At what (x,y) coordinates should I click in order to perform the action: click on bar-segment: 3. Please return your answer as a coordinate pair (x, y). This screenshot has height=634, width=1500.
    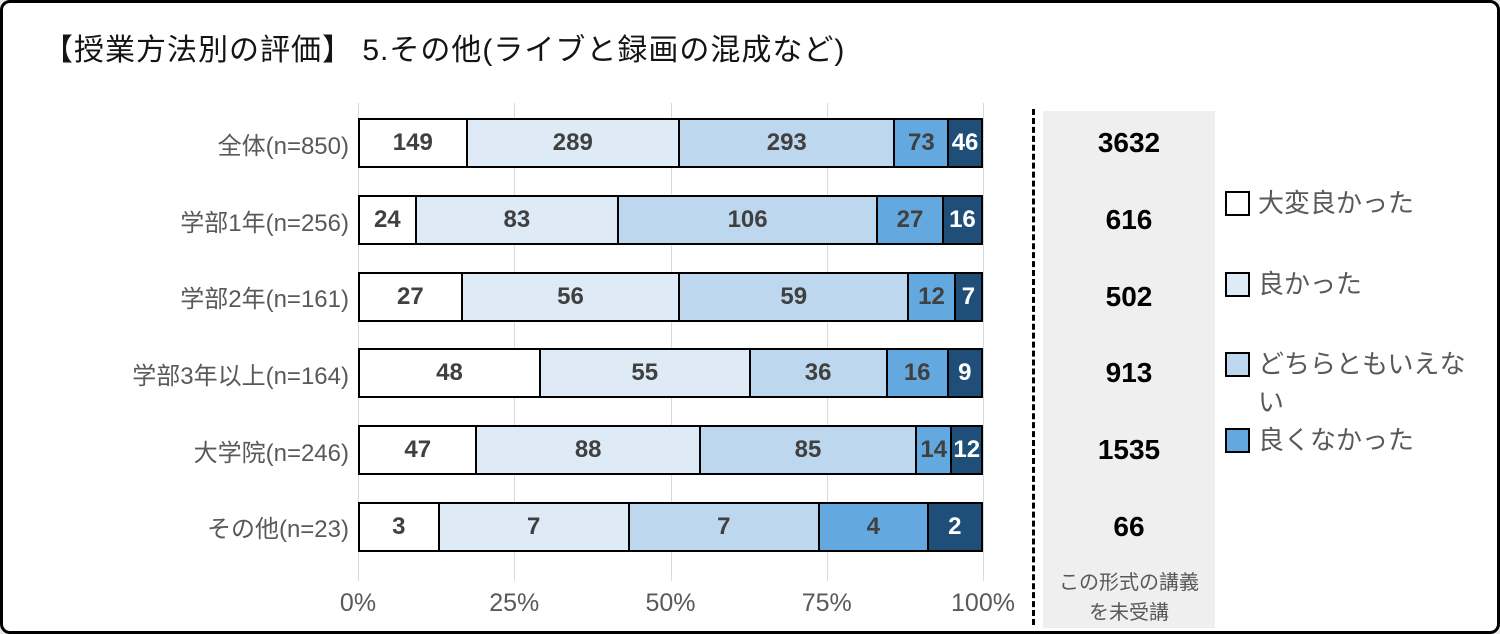
    Looking at the image, I should click on (399, 526).